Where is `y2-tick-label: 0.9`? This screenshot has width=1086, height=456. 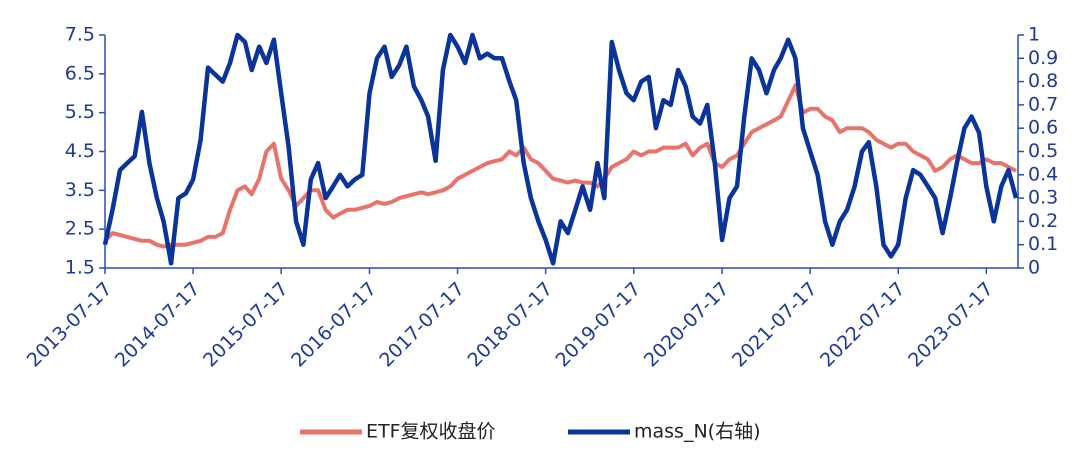 y2-tick-label: 0.9 is located at coordinates (1043, 58).